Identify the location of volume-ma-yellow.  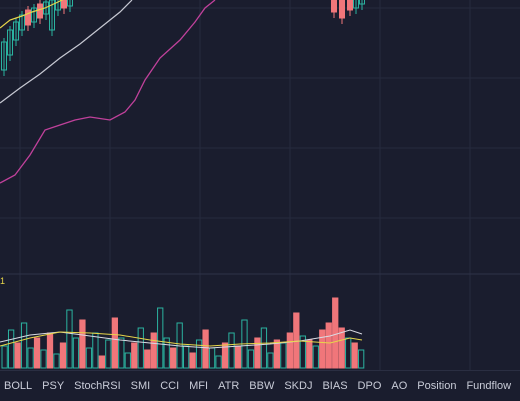
(181, 339).